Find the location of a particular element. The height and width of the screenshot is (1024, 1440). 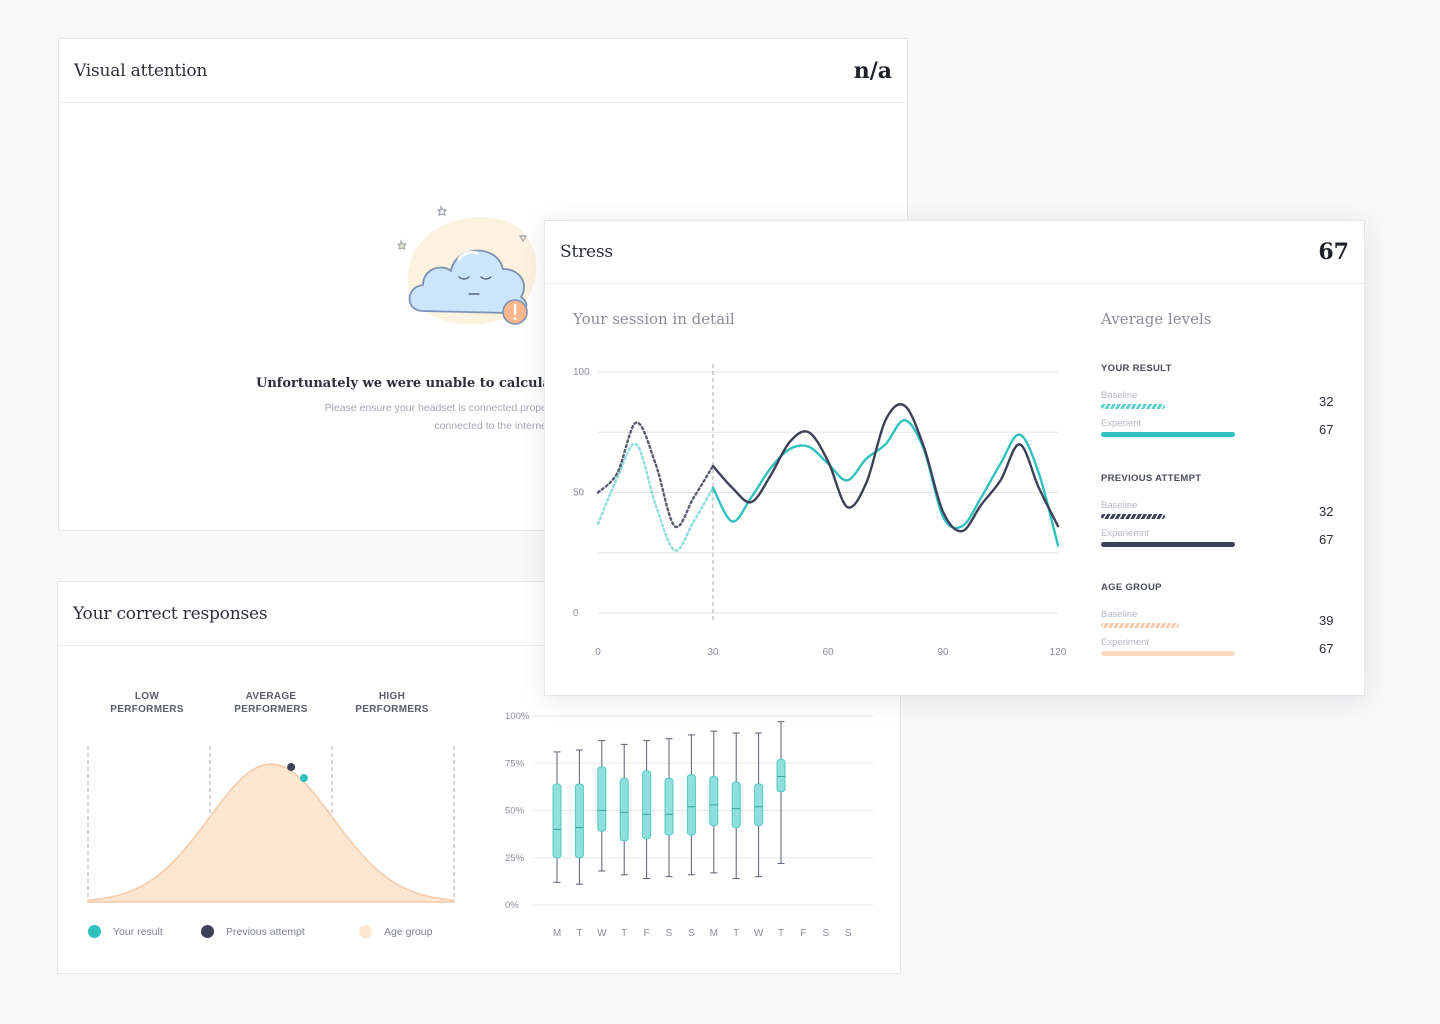

legend-your-result: Your result is located at coordinates (125, 931).